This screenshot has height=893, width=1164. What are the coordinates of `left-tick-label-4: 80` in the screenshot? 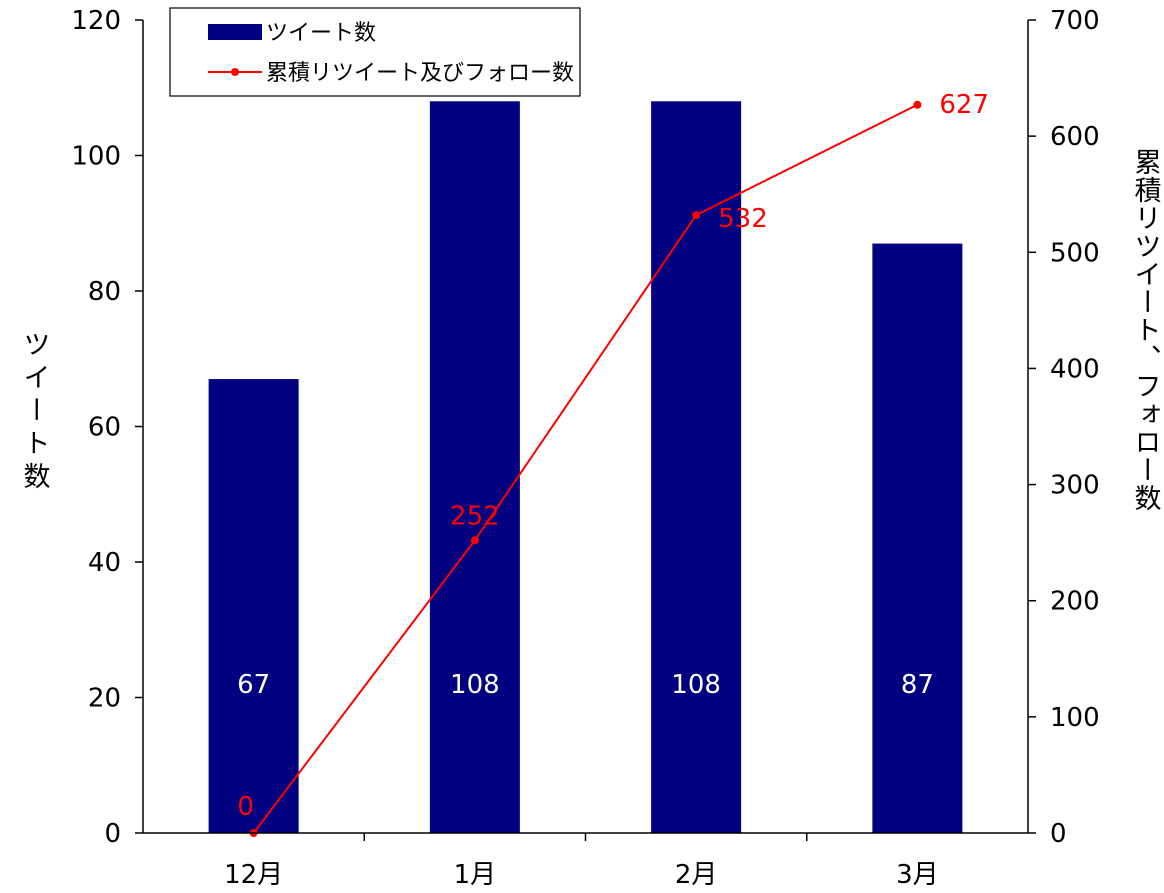 It's located at (104, 292).